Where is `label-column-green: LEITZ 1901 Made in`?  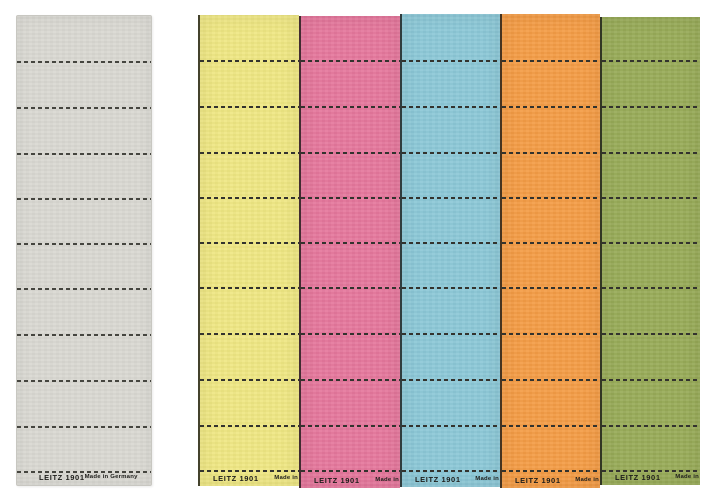 label-column-green: LEITZ 1901 Made in is located at coordinates (650, 251).